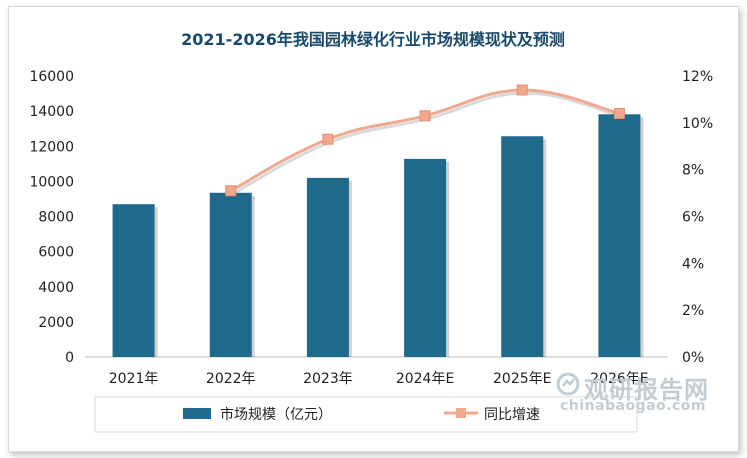  What do you see at coordinates (693, 264) in the screenshot?
I see `y-right-tick-label: 4%` at bounding box center [693, 264].